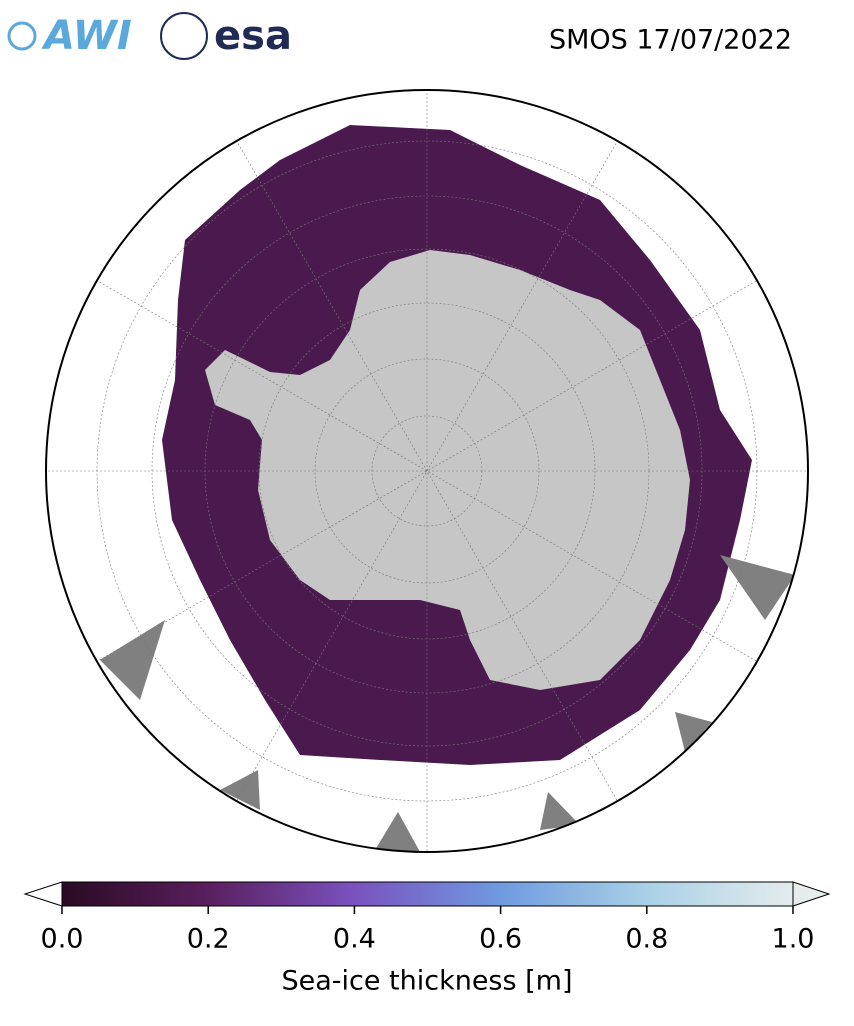  I want to click on colorbar-tick-label: 0.4, so click(354, 939).